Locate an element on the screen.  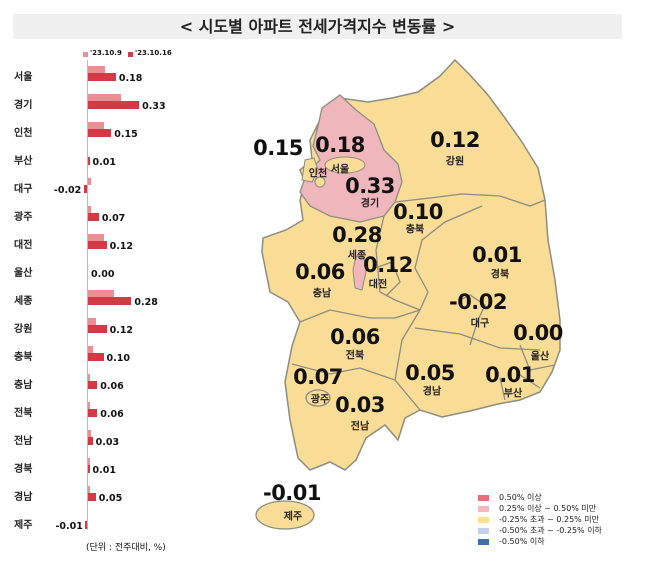
data-label: 0.33 is located at coordinates (154, 106).